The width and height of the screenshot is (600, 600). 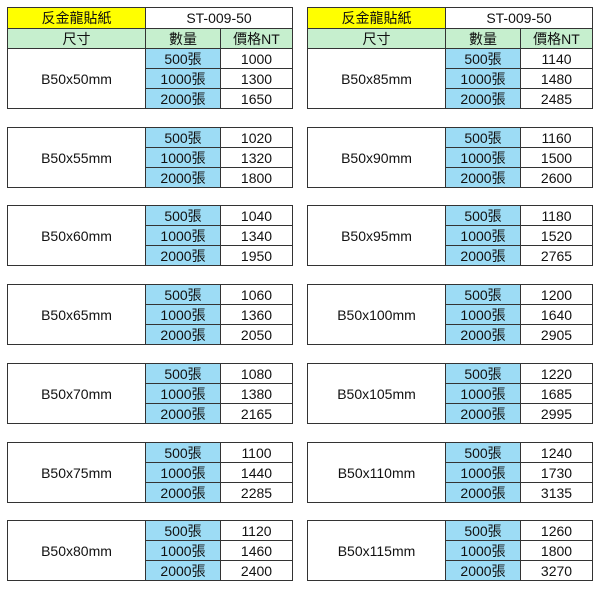 I want to click on price-cell: 2600, so click(x=556, y=177).